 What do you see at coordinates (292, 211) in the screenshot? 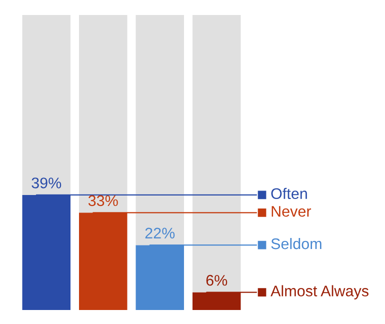
I see `legend-label: Never` at bounding box center [292, 211].